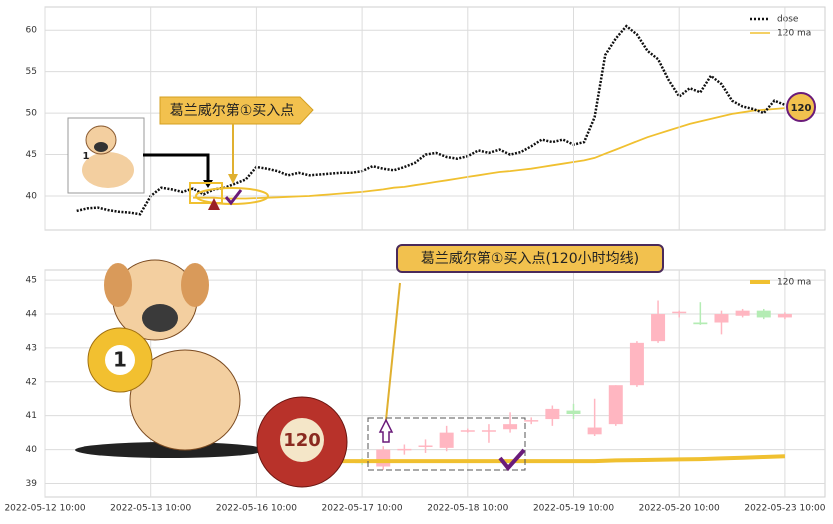 This screenshot has width=833, height=524. Describe the element at coordinates (784, 509) in the screenshot. I see `x-tick-label: 2022-05-23 10:00` at that location.